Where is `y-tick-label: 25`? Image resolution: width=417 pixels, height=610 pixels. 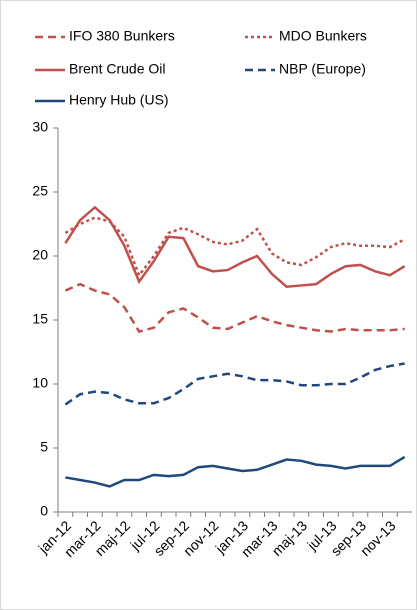 y-tick-label: 25 is located at coordinates (40, 191).